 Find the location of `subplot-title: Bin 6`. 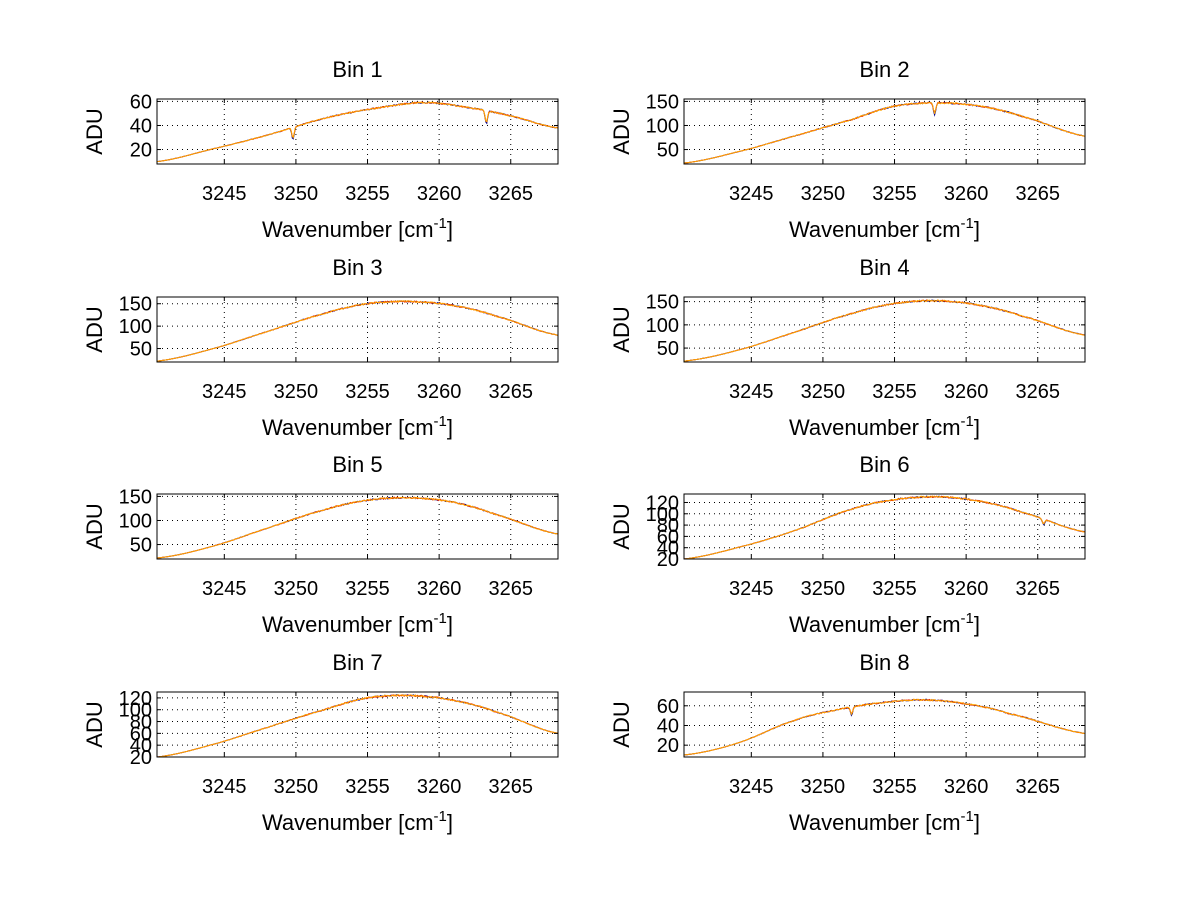

subplot-title: Bin 6 is located at coordinates (884, 464).